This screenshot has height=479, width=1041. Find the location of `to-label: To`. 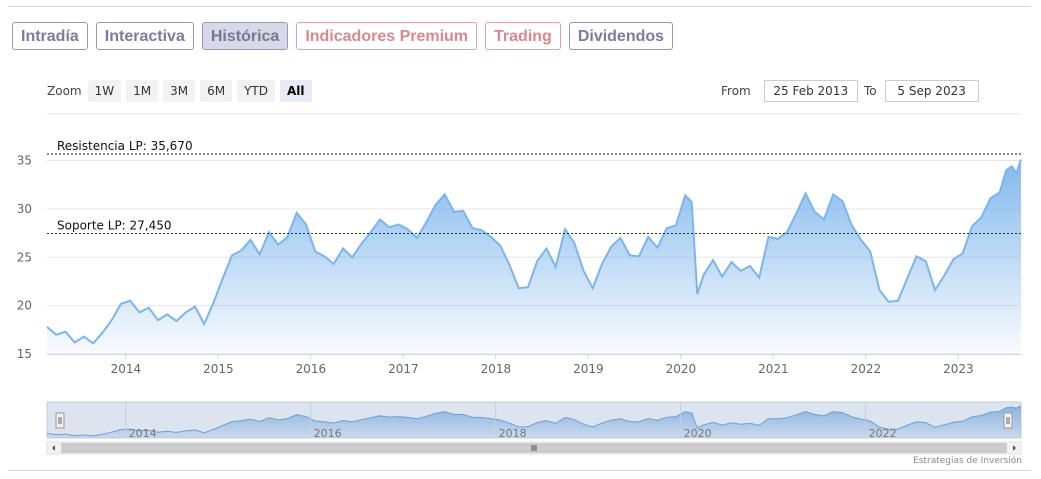

to-label: To is located at coordinates (870, 91).